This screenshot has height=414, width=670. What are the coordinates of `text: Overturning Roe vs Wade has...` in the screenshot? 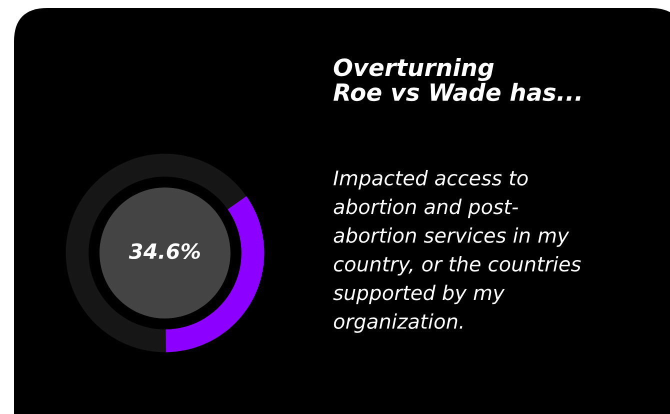 It's located at (456, 80).